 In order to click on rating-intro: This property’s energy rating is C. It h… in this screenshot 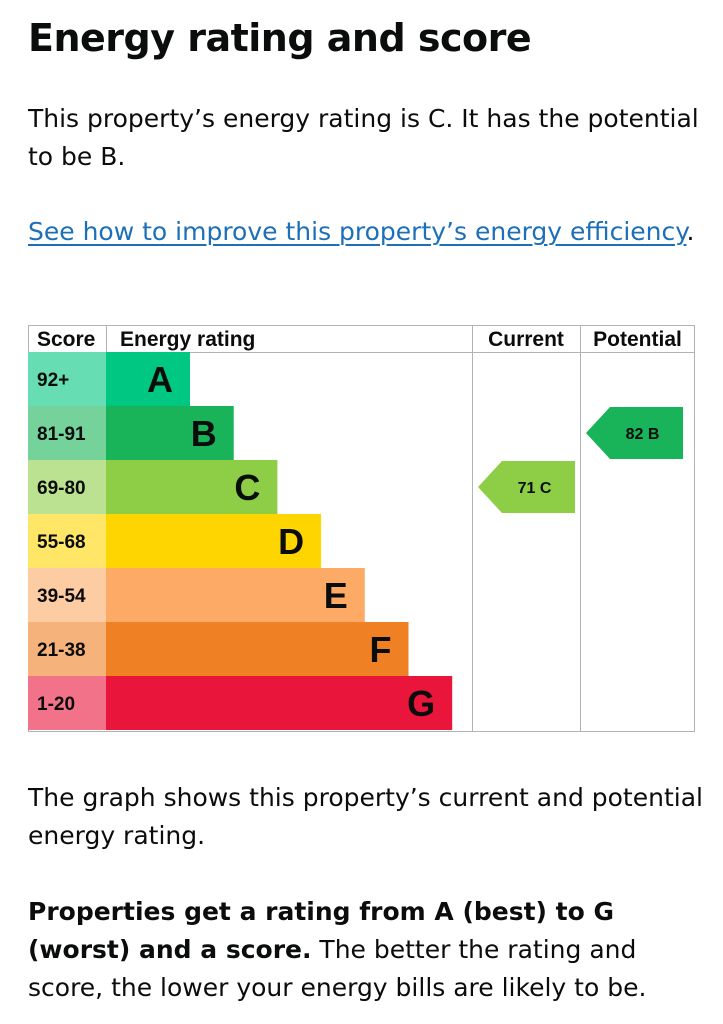, I will do `click(363, 137)`.